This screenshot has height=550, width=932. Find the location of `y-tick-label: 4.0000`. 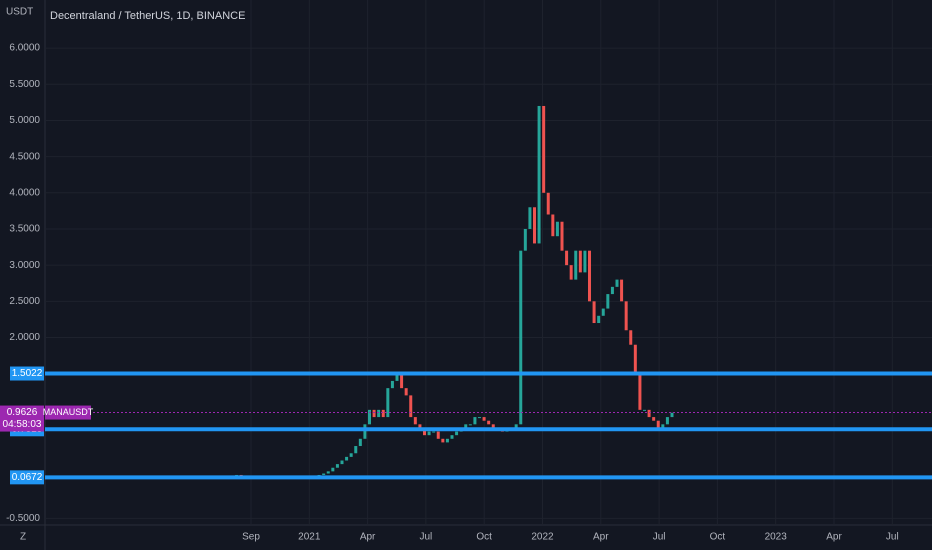

y-tick-label: 4.0000 is located at coordinates (24, 192).